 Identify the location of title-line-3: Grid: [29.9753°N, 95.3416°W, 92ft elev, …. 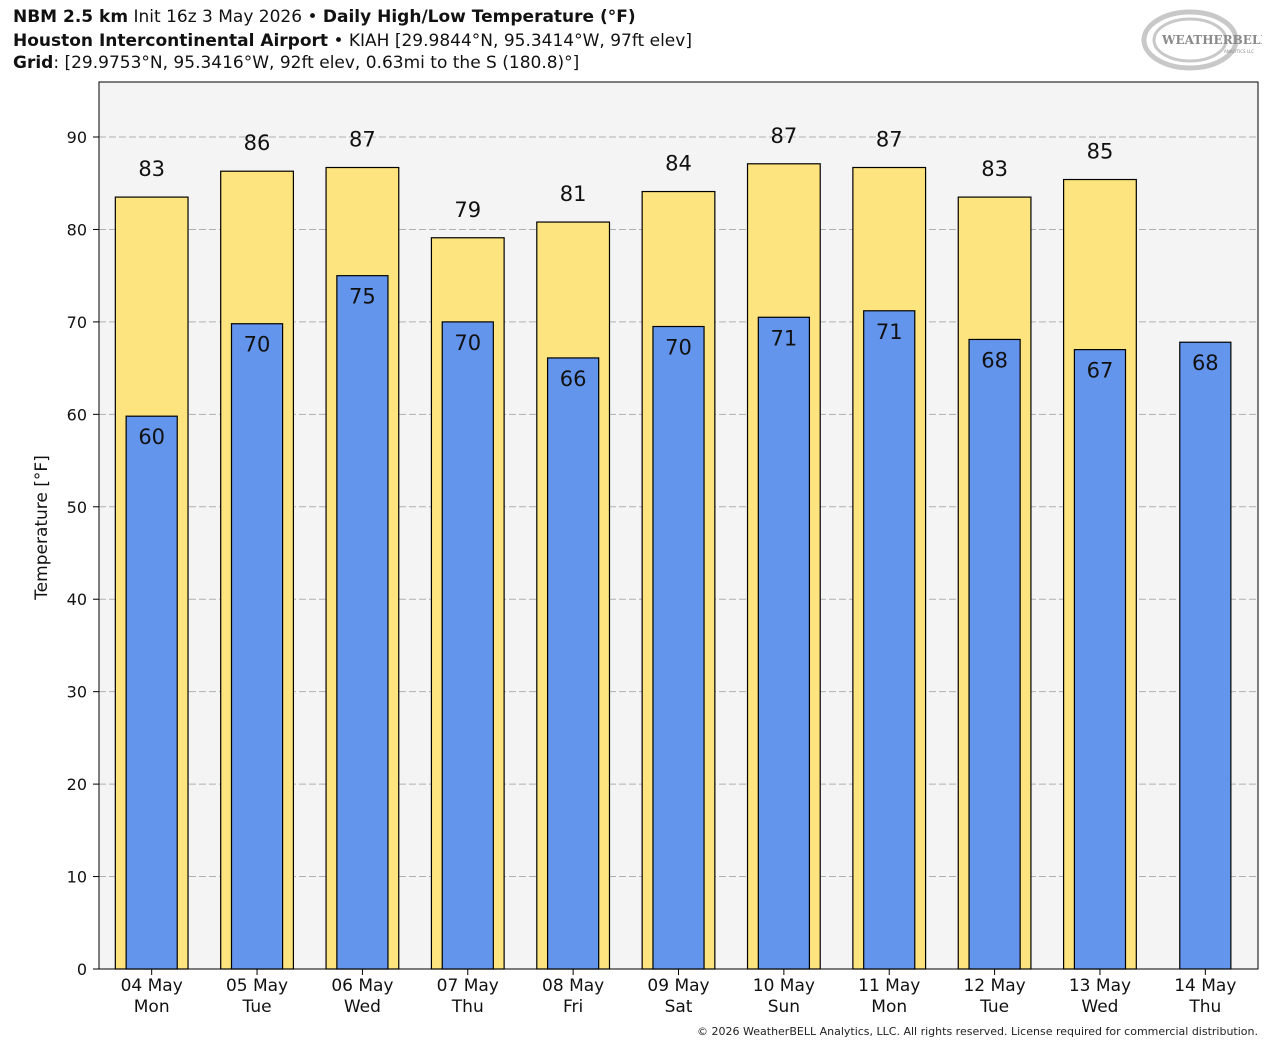
(296, 63).